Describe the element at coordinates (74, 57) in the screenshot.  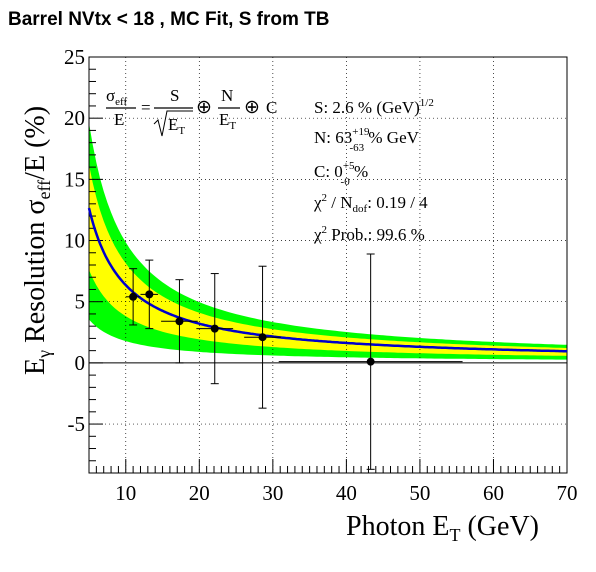
I see `y-tick-label: 25` at that location.